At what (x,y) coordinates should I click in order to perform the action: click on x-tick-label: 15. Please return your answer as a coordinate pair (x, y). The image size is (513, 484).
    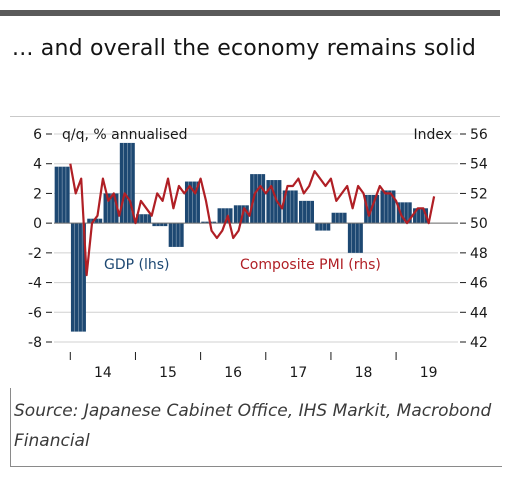
    Looking at the image, I should click on (168, 373).